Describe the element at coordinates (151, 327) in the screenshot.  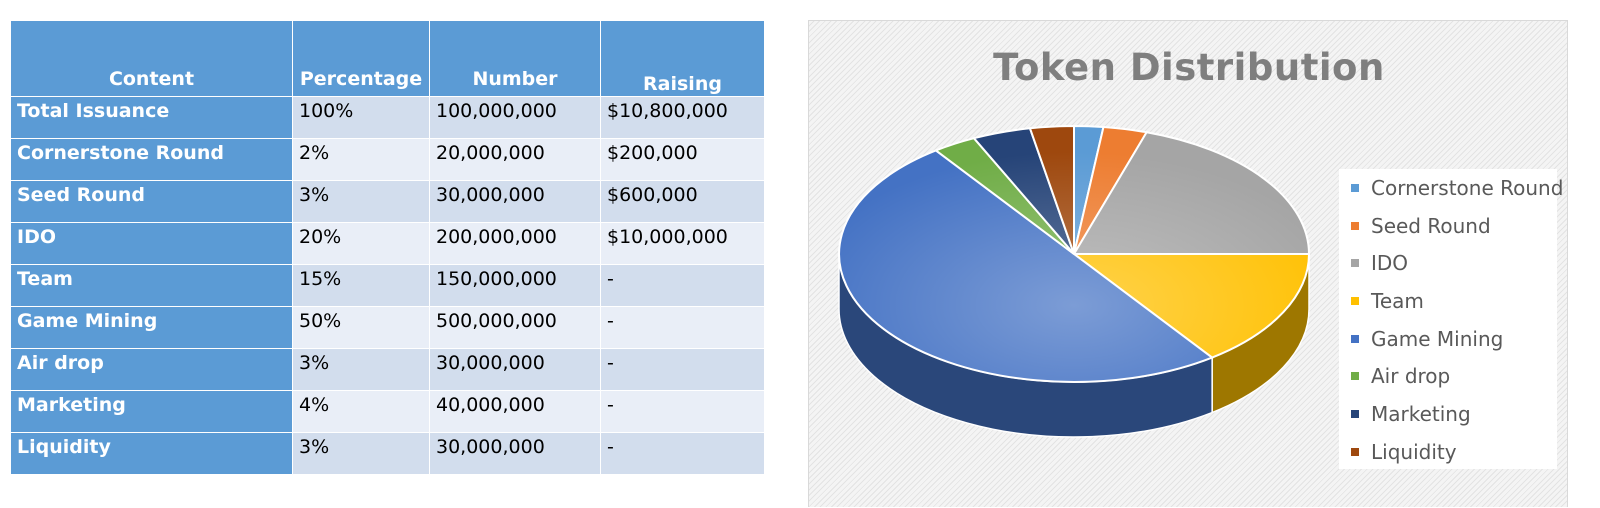
I see `table-cell-content: Game Mining` at that location.